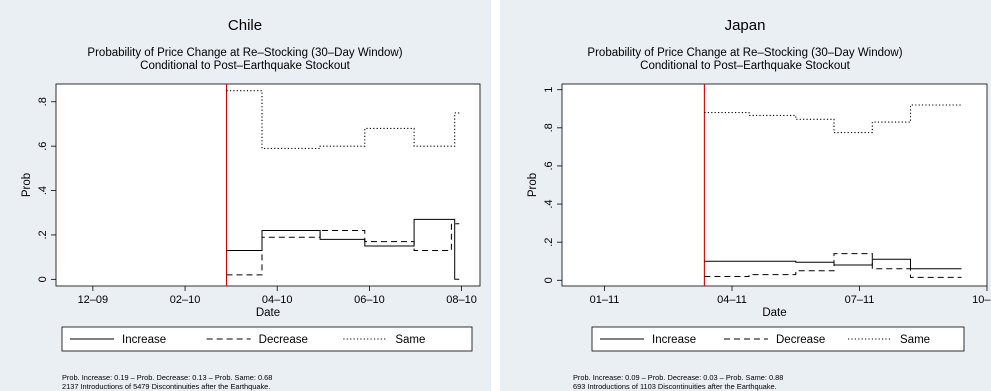 The height and width of the screenshot is (391, 991). I want to click on chile-y-tick-label: .4, so click(43, 190).